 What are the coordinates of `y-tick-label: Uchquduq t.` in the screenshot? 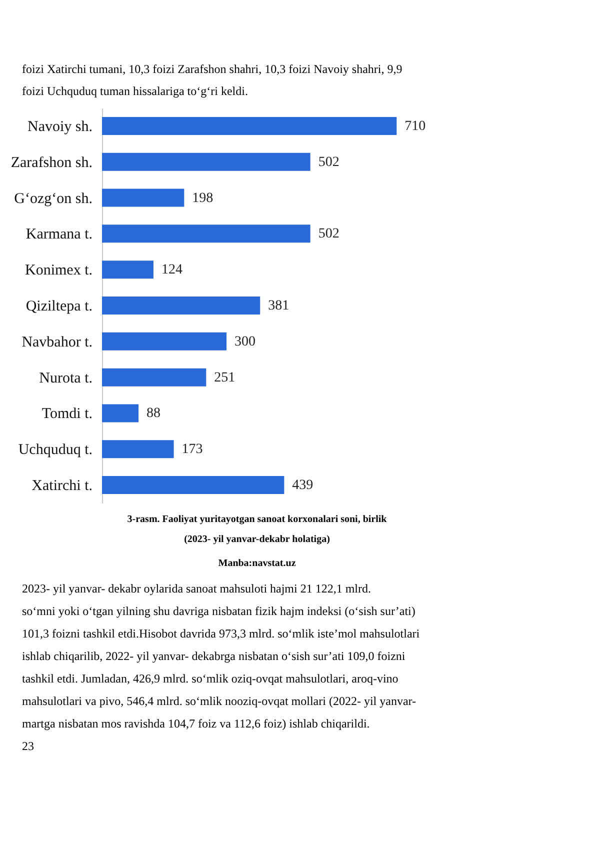 It's located at (55, 450).